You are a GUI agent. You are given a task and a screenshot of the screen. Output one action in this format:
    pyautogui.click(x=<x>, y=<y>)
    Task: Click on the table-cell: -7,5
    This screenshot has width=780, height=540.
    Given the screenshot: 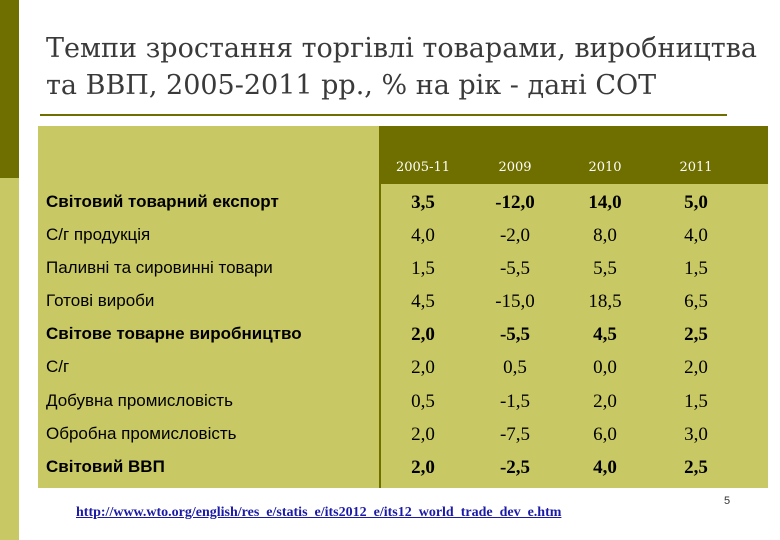 What is the action you would take?
    pyautogui.click(x=515, y=434)
    